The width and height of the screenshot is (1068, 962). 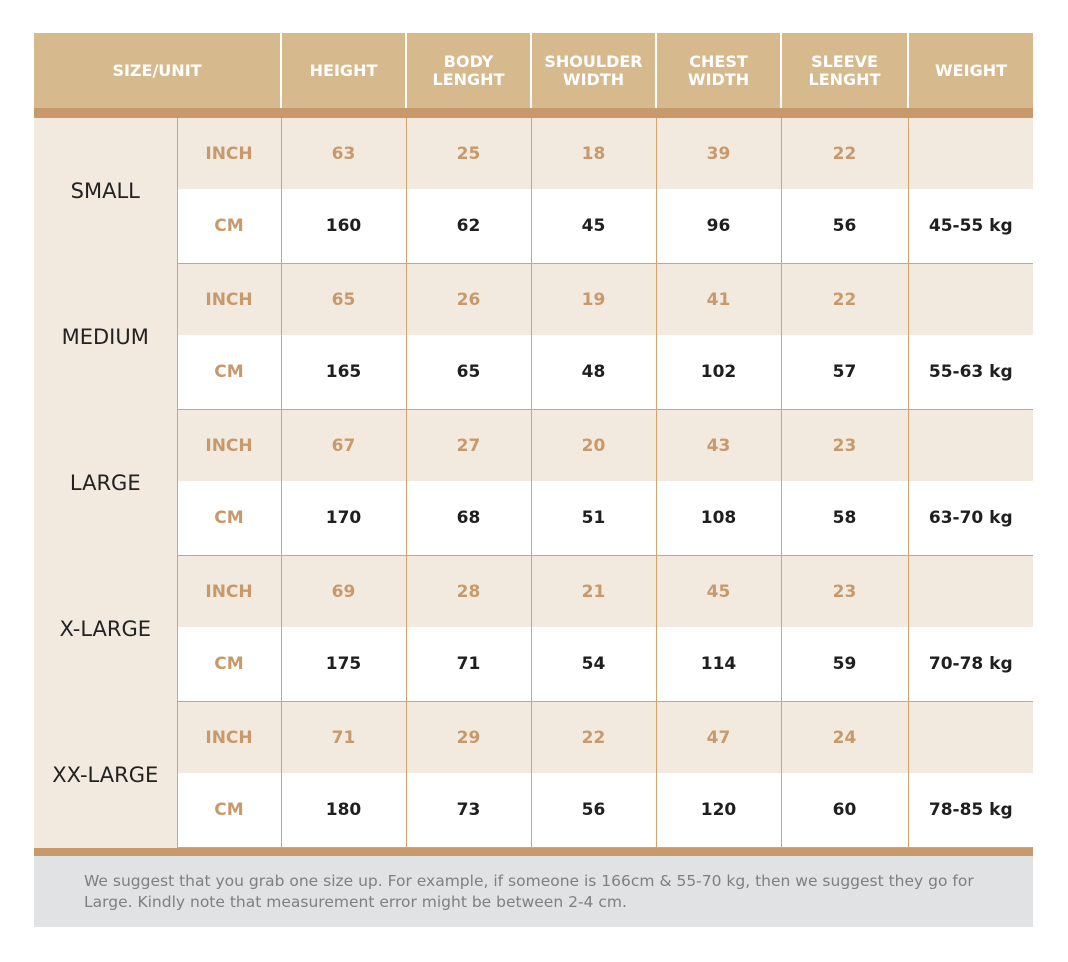 I want to click on cell-chest-width-inch: 45, so click(x=718, y=591).